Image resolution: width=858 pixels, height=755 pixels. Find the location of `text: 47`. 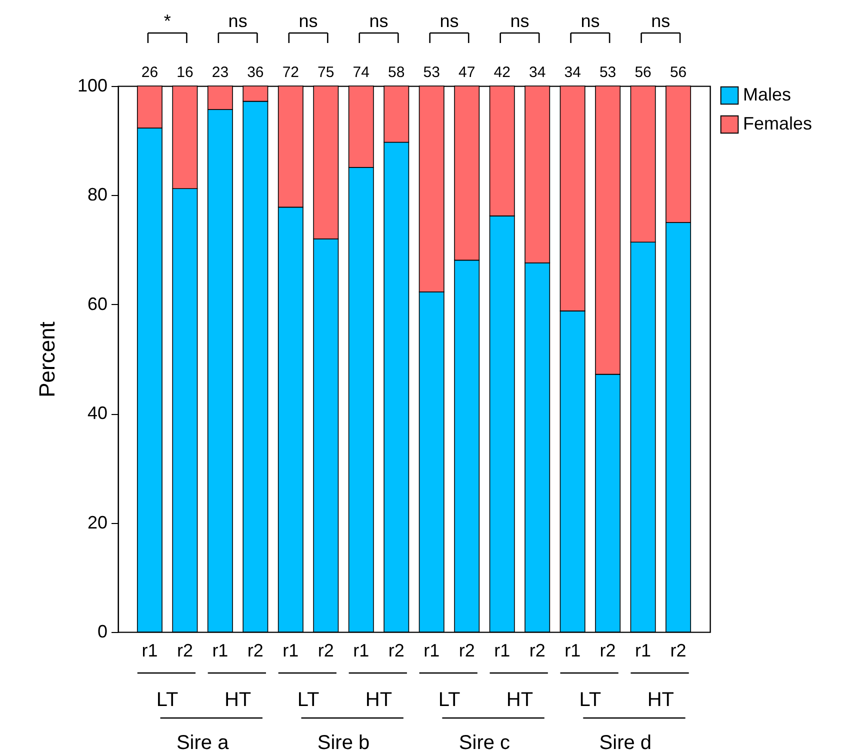

text: 47 is located at coordinates (467, 72).